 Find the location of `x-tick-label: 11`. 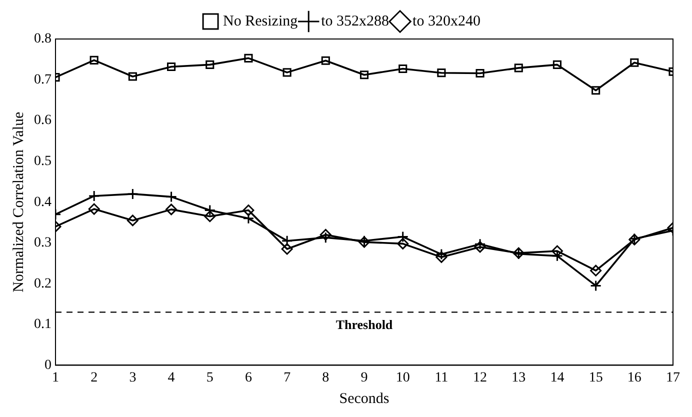

x-tick-label: 11 is located at coordinates (441, 378).